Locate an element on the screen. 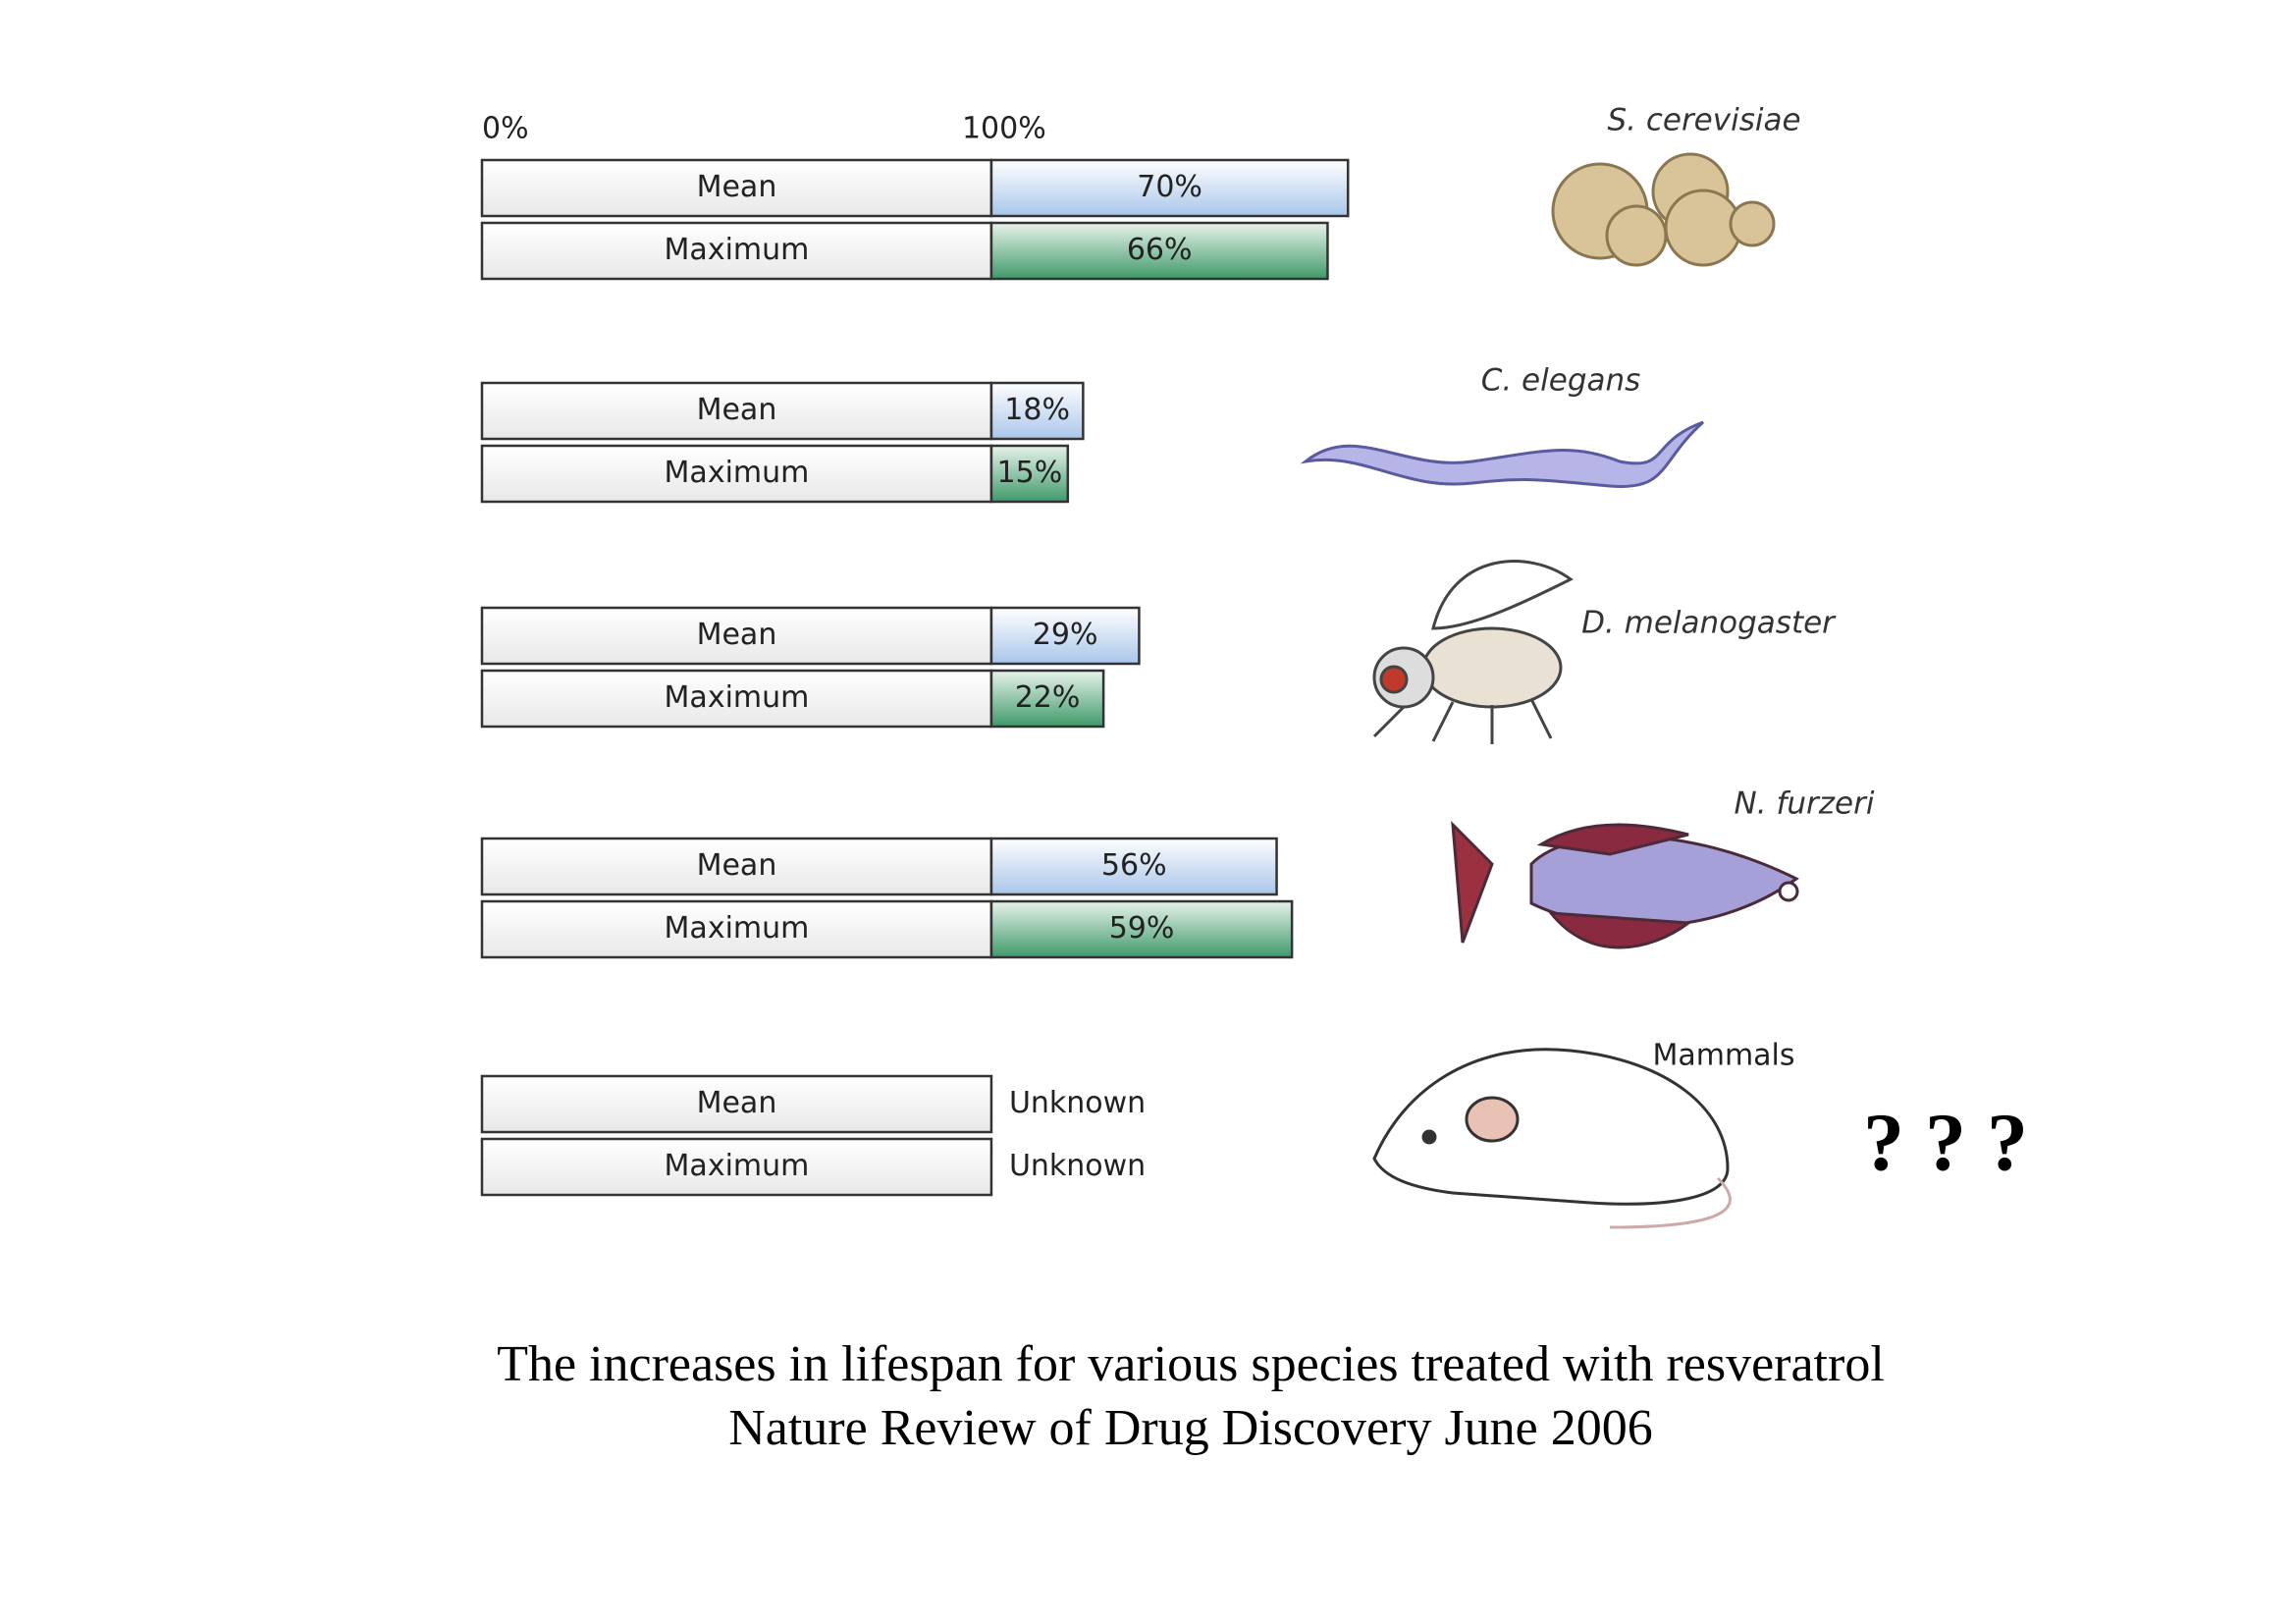 The image size is (2296, 1623). annotation: ? ? ? is located at coordinates (1945, 1142).